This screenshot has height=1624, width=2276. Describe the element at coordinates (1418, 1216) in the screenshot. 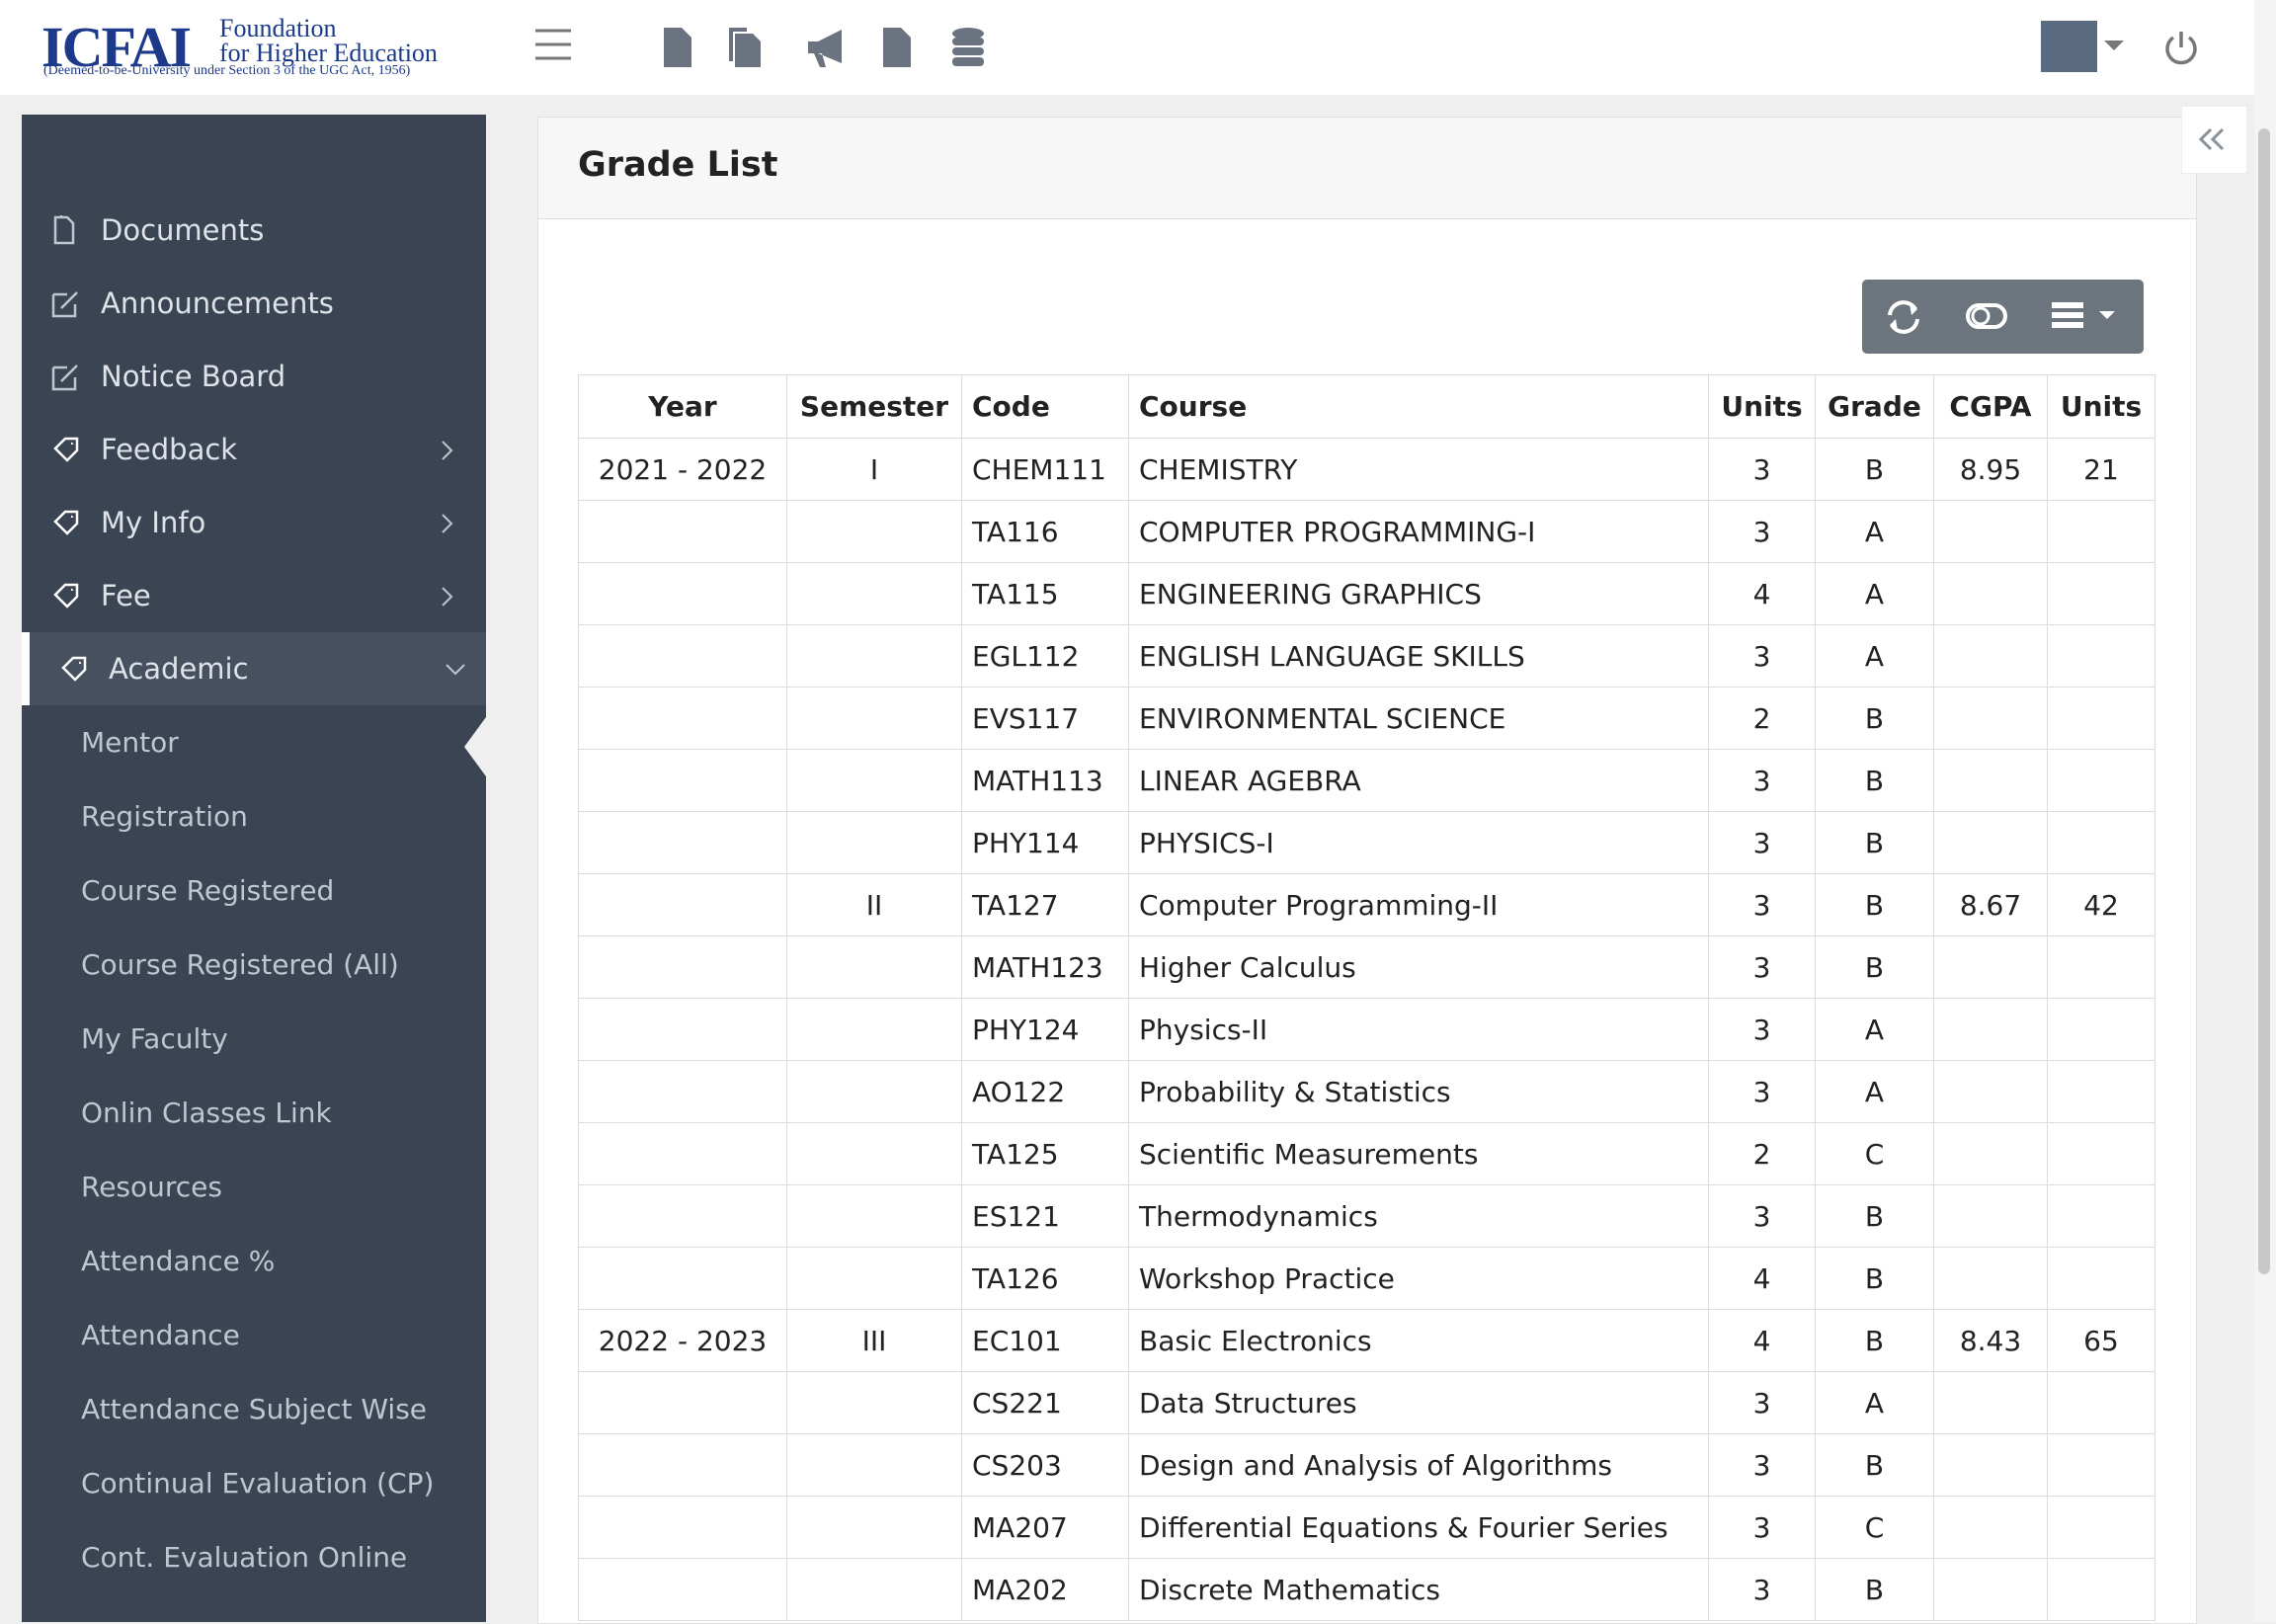

I see `table-cell: Thermodynamics` at that location.